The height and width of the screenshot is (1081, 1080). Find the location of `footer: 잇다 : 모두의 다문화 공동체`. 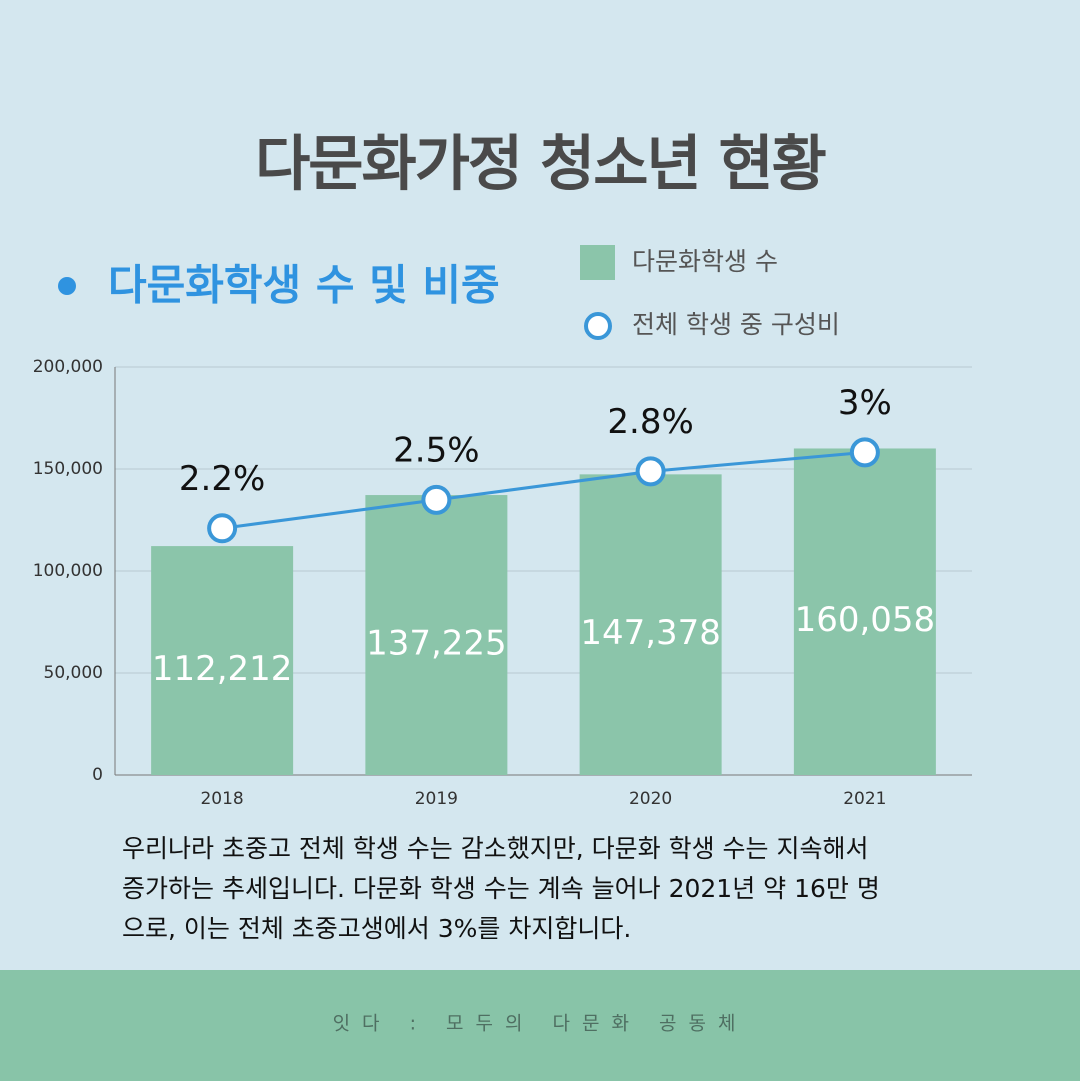

footer: 잇다 : 모두의 다문화 공동체 is located at coordinates (540, 1024).